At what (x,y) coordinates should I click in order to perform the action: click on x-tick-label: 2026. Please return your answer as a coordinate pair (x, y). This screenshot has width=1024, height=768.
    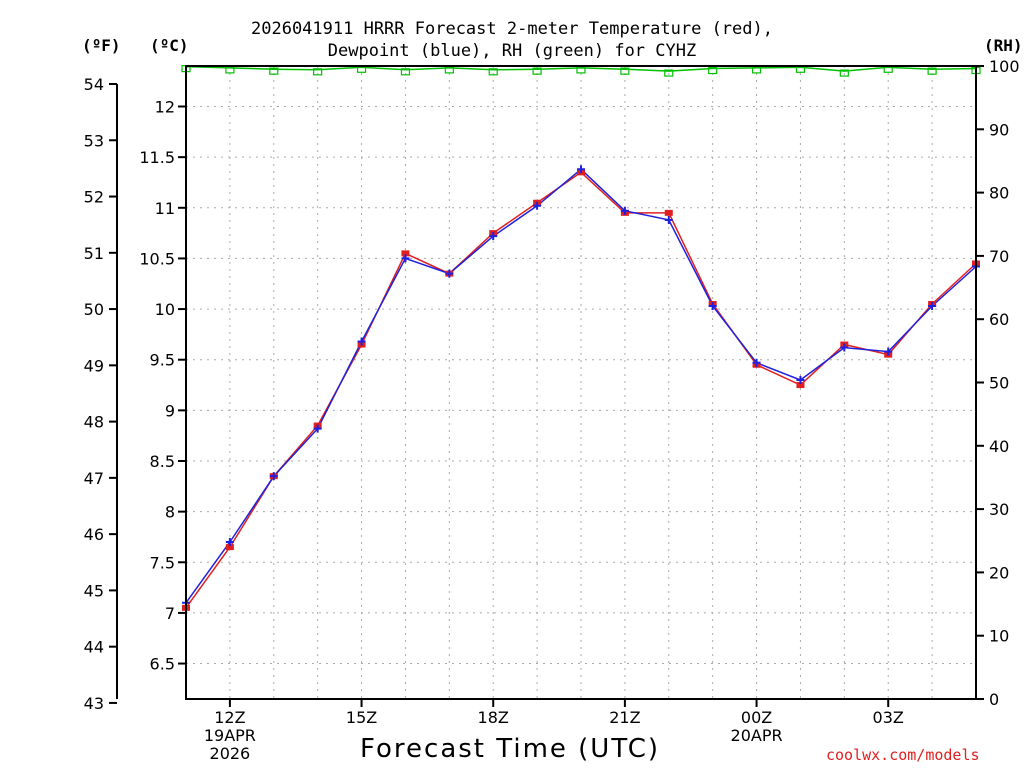
    Looking at the image, I should click on (230, 753).